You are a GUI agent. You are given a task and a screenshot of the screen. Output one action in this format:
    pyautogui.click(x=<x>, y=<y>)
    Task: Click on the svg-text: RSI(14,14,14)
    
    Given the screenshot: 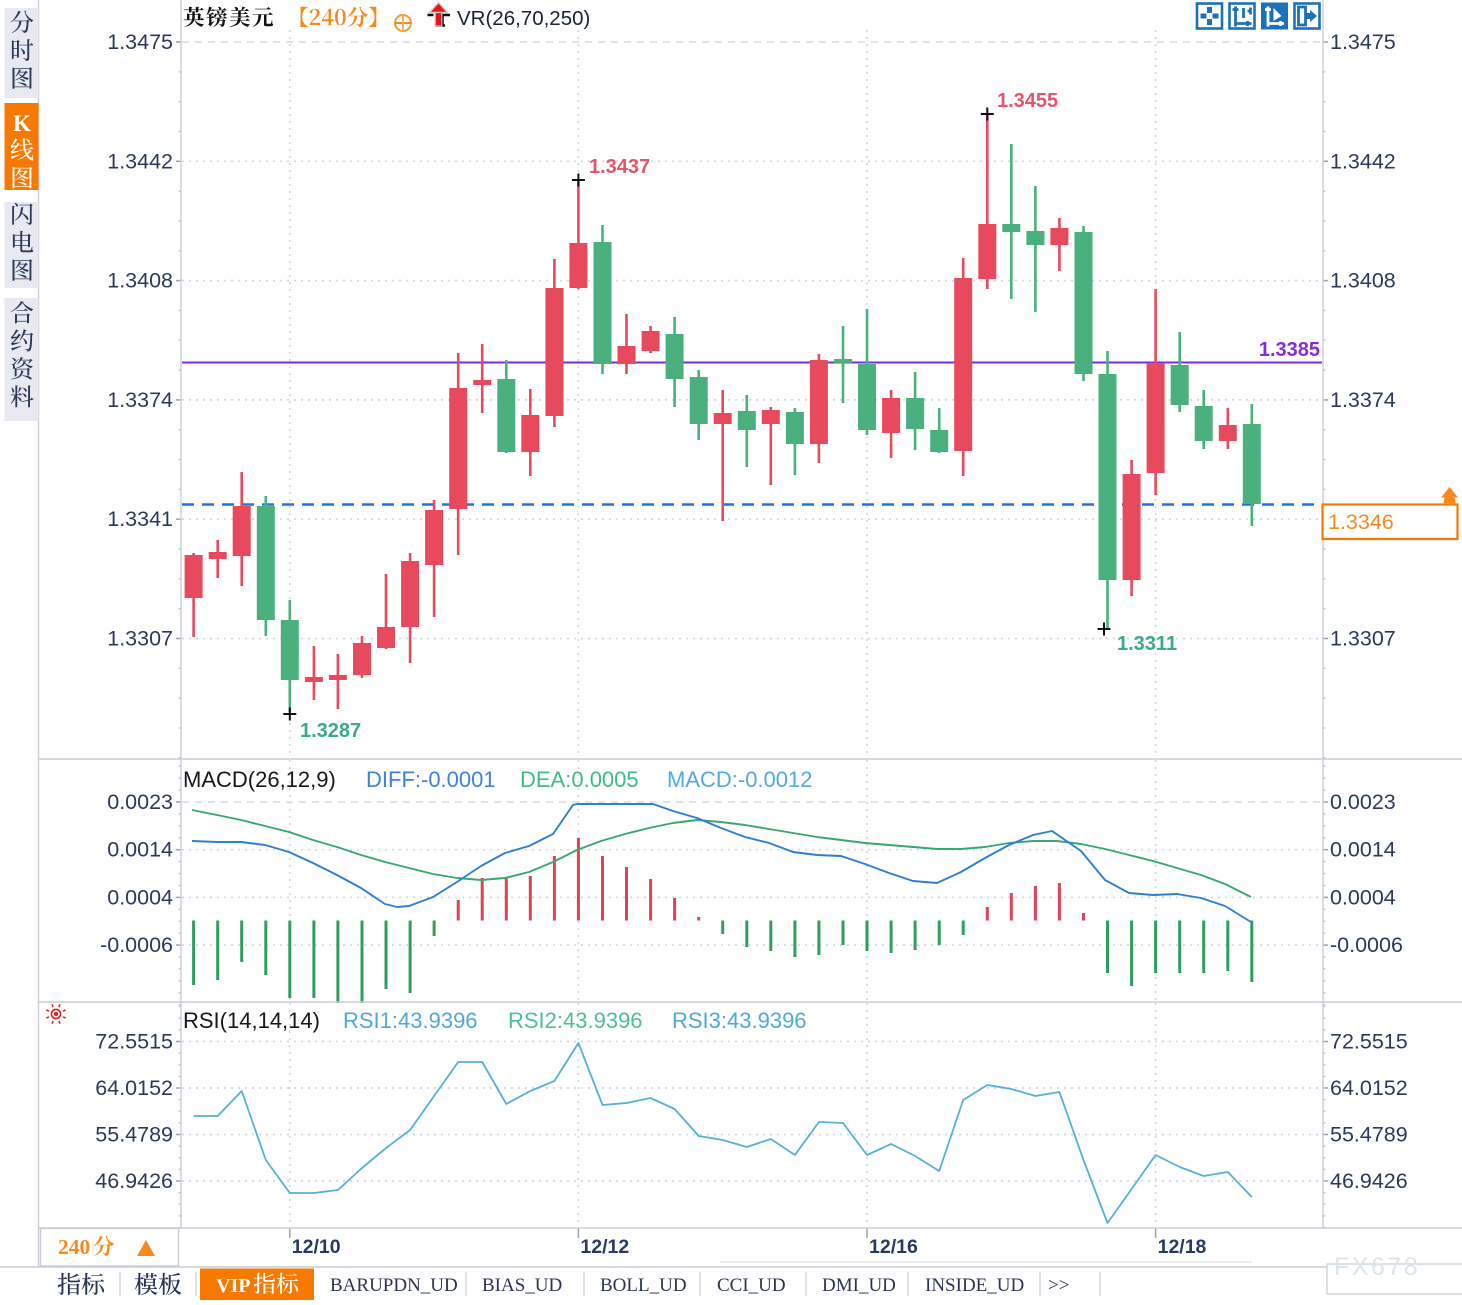 What is the action you would take?
    pyautogui.click(x=251, y=1020)
    